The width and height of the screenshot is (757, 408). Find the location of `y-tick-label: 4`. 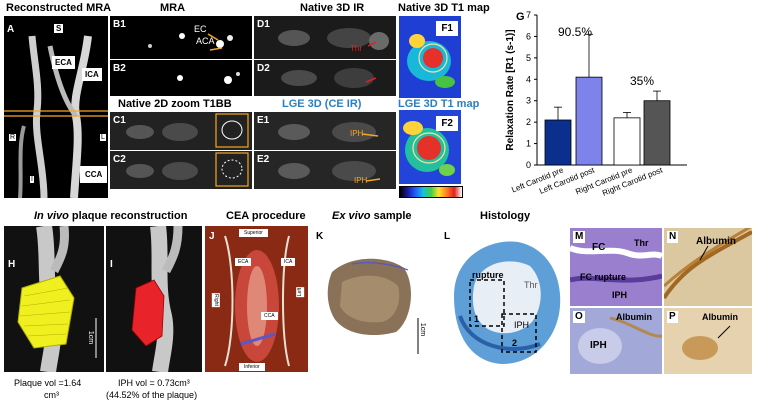

y-tick-label: 4 is located at coordinates (528, 79).